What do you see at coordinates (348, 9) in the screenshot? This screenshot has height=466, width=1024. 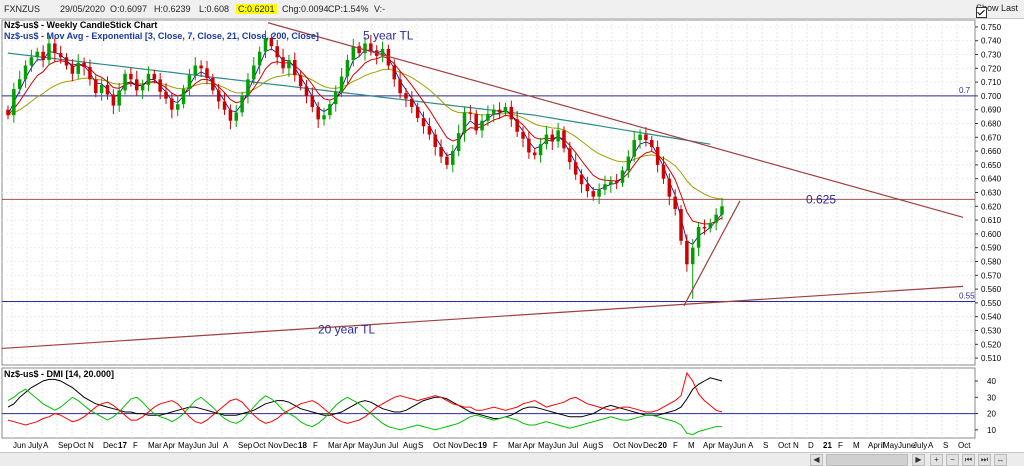 I see `change-pct-value: CP:1.54%` at bounding box center [348, 9].